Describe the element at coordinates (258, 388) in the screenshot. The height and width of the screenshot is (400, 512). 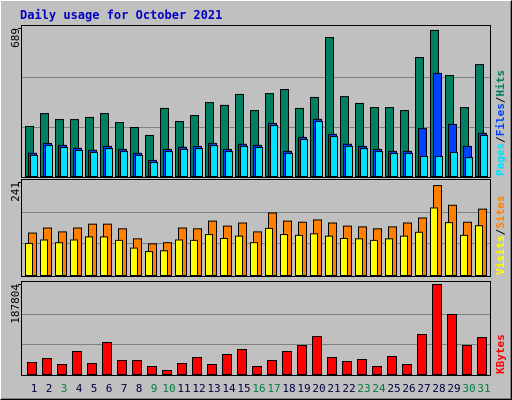
I see `x-tick-label: 16` at that location.